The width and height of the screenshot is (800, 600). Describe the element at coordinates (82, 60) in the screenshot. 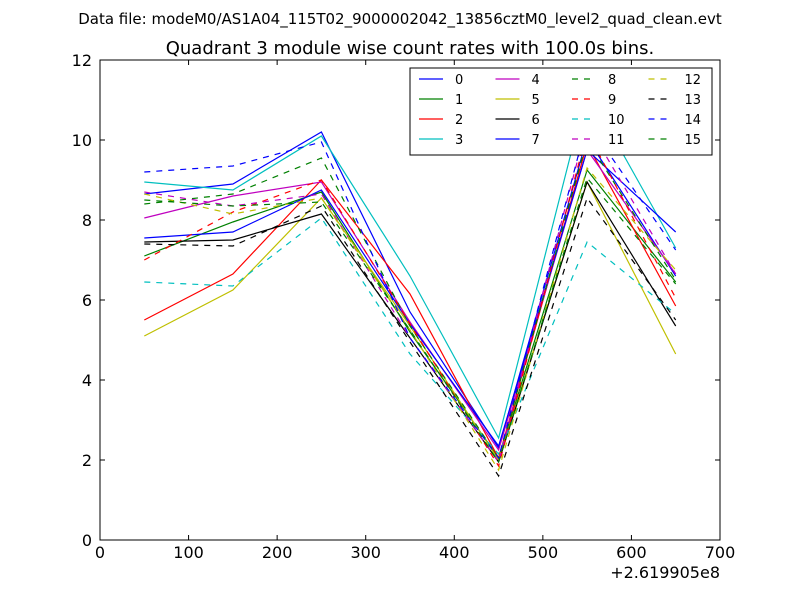

I see `y-tick-label: 12` at that location.